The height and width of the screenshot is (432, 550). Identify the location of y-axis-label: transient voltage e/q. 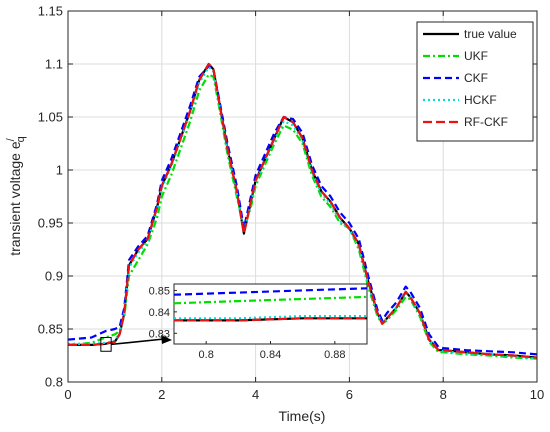
(16, 196).